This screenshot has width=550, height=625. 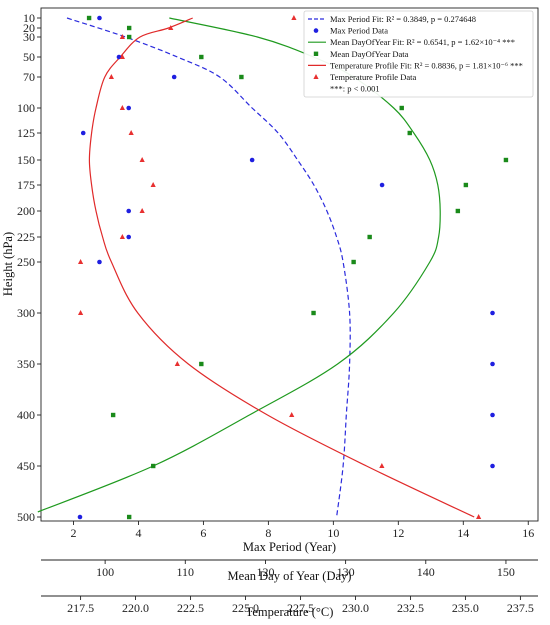 I want to click on x-tick-label: 14, so click(x=463, y=533).